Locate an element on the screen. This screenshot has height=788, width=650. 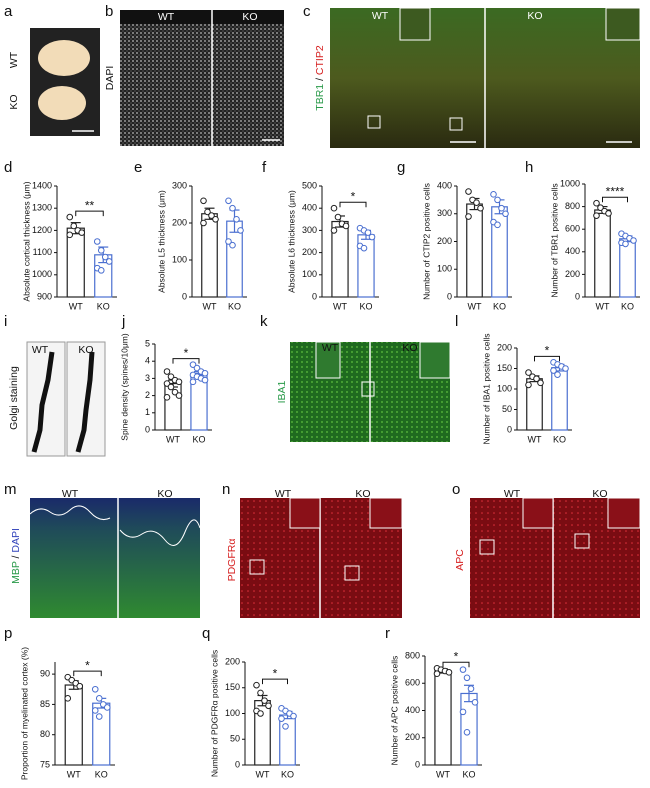
significance-label: * is located at coordinates (275, 673).